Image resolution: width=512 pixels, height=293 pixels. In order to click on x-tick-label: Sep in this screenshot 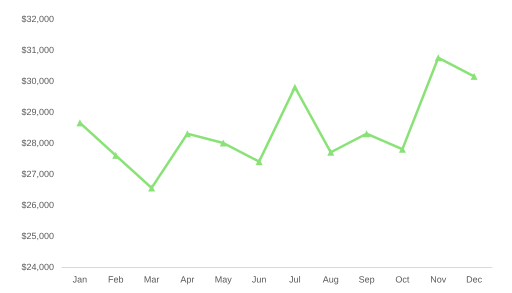, I will do `click(366, 279)`.